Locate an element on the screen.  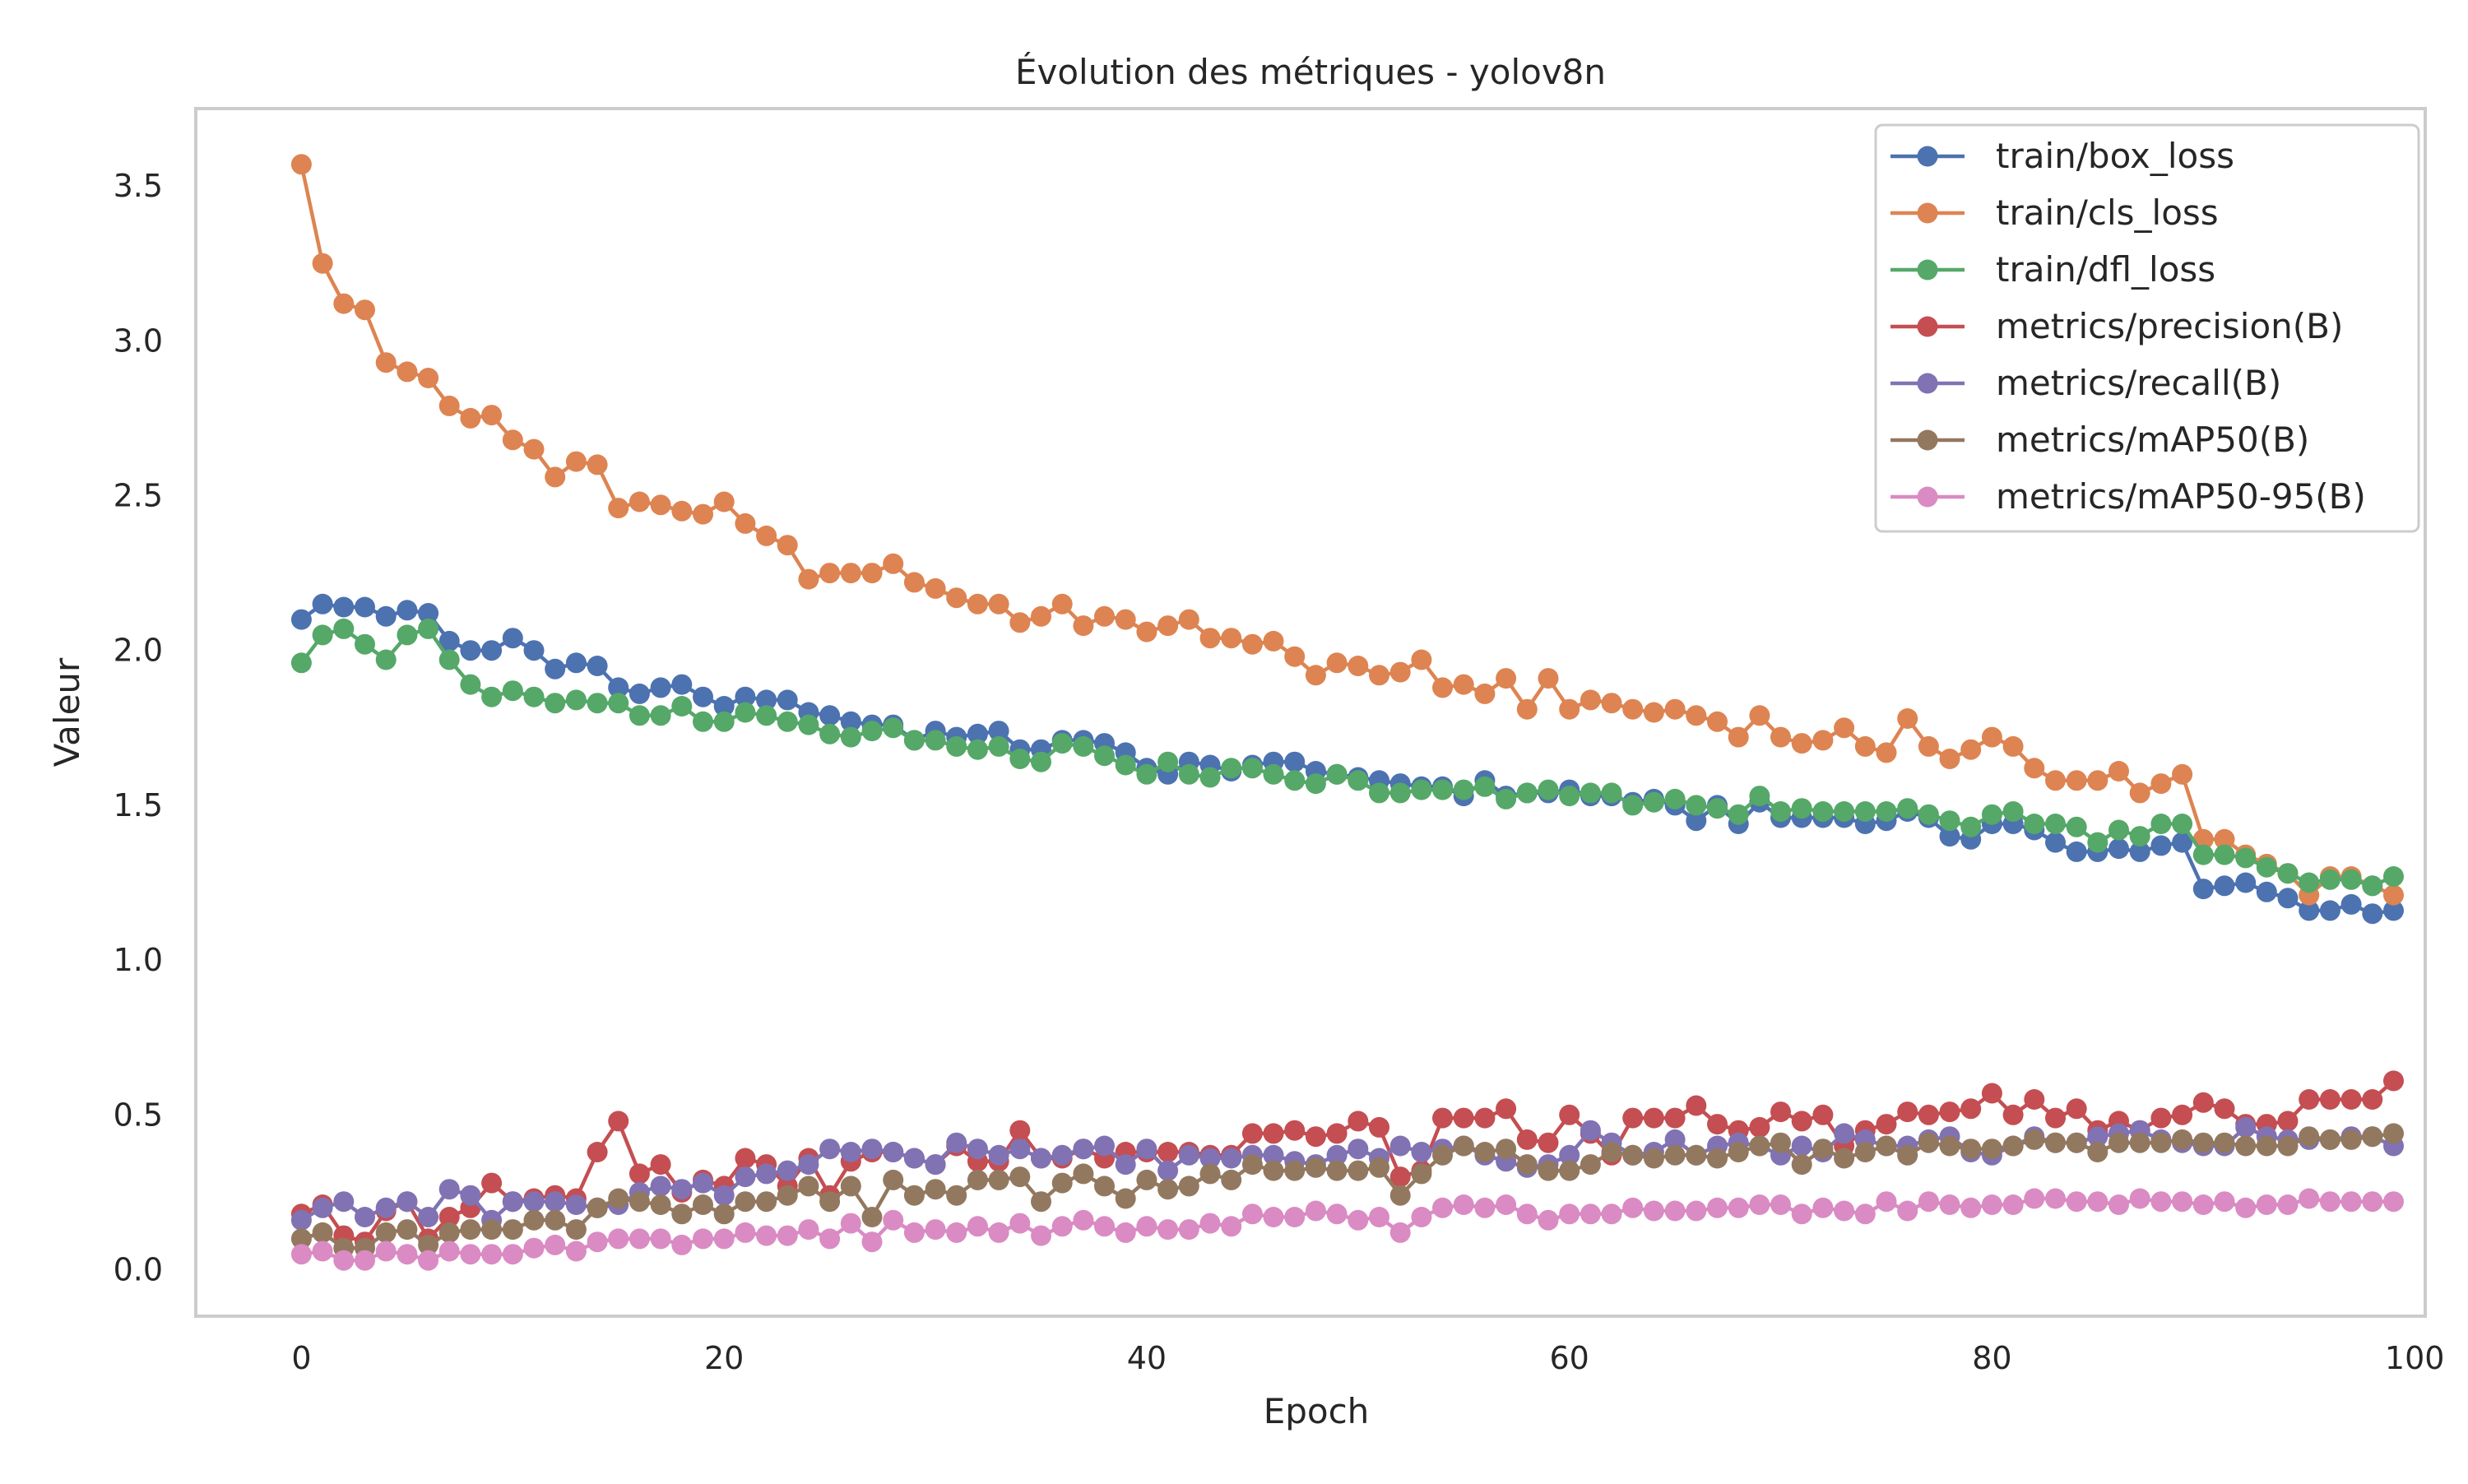
x-tick-label: 80 is located at coordinates (1991, 1358).